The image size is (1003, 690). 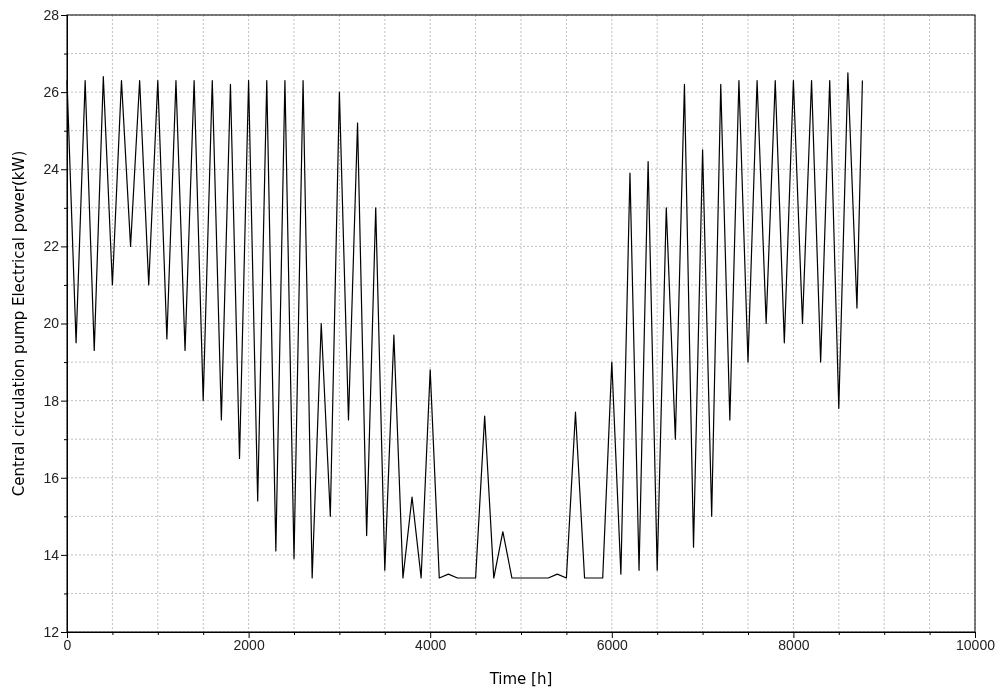 What do you see at coordinates (51, 554) in the screenshot?
I see `y-tick-label: 14` at bounding box center [51, 554].